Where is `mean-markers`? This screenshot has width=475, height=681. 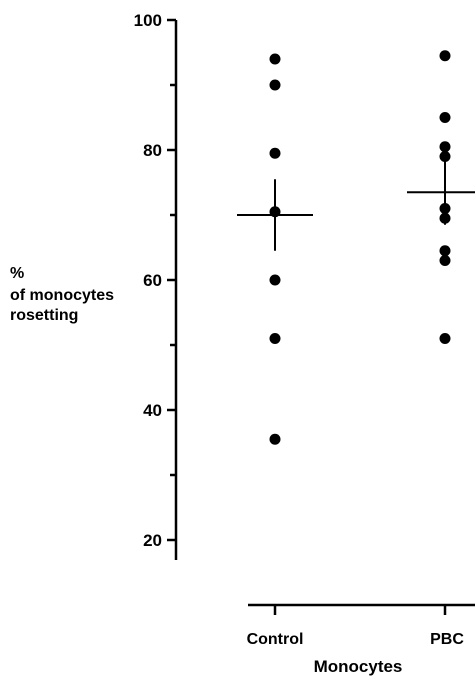
mean-markers is located at coordinates (356, 205).